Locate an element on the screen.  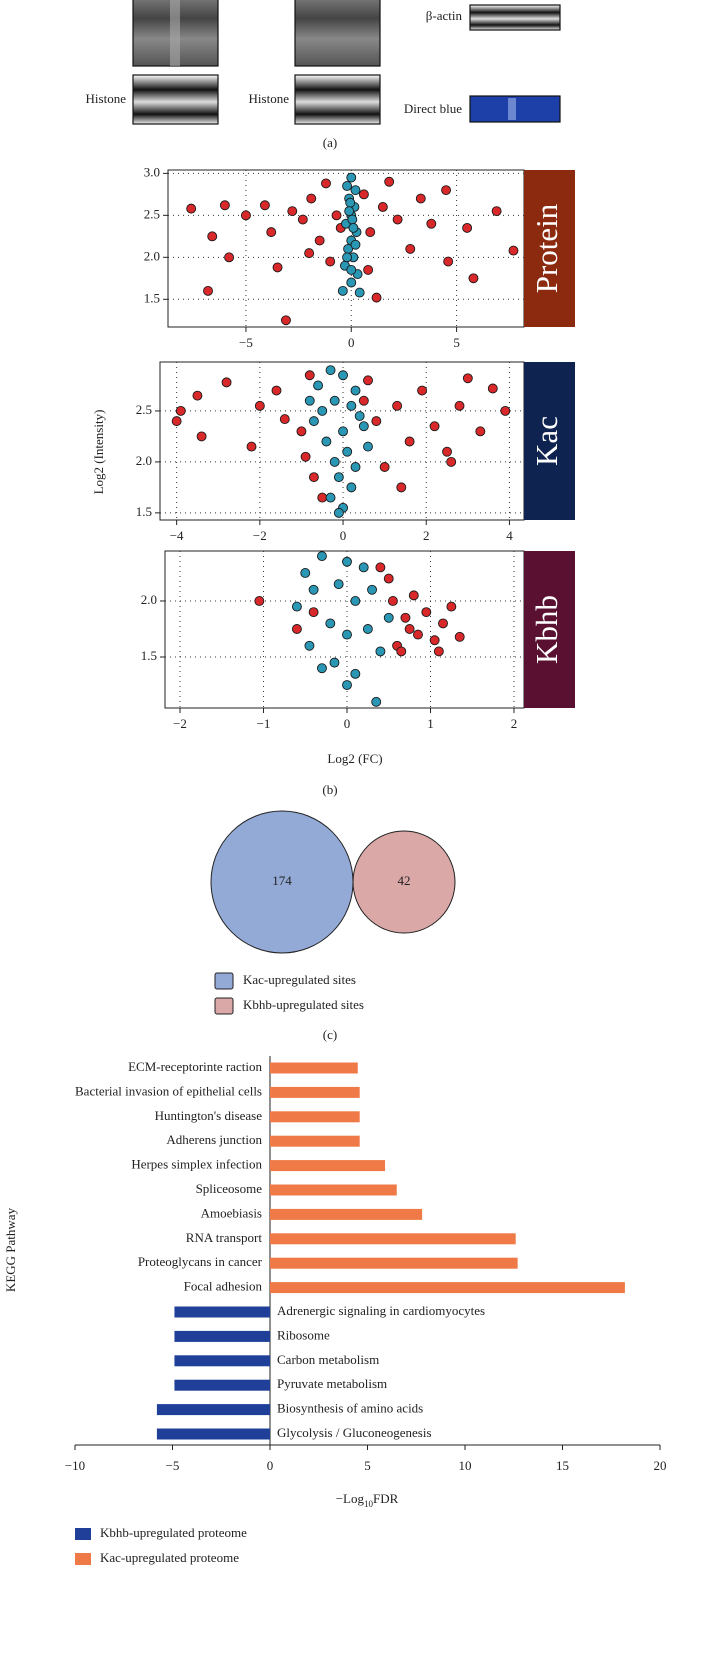
x-tick-label: 10 is located at coordinates (465, 1465).